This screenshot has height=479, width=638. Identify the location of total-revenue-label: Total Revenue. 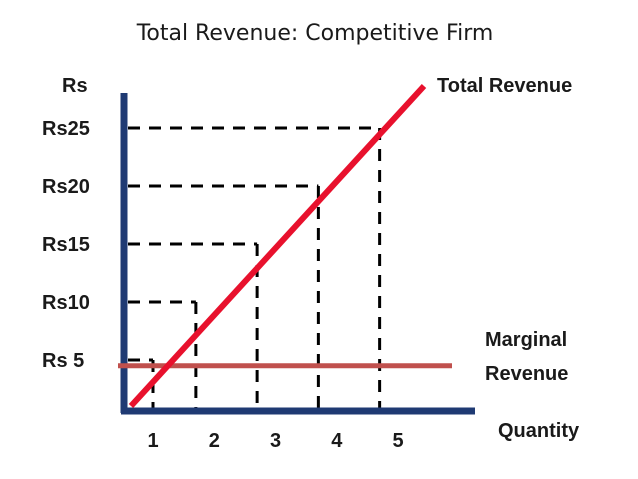
(504, 86).